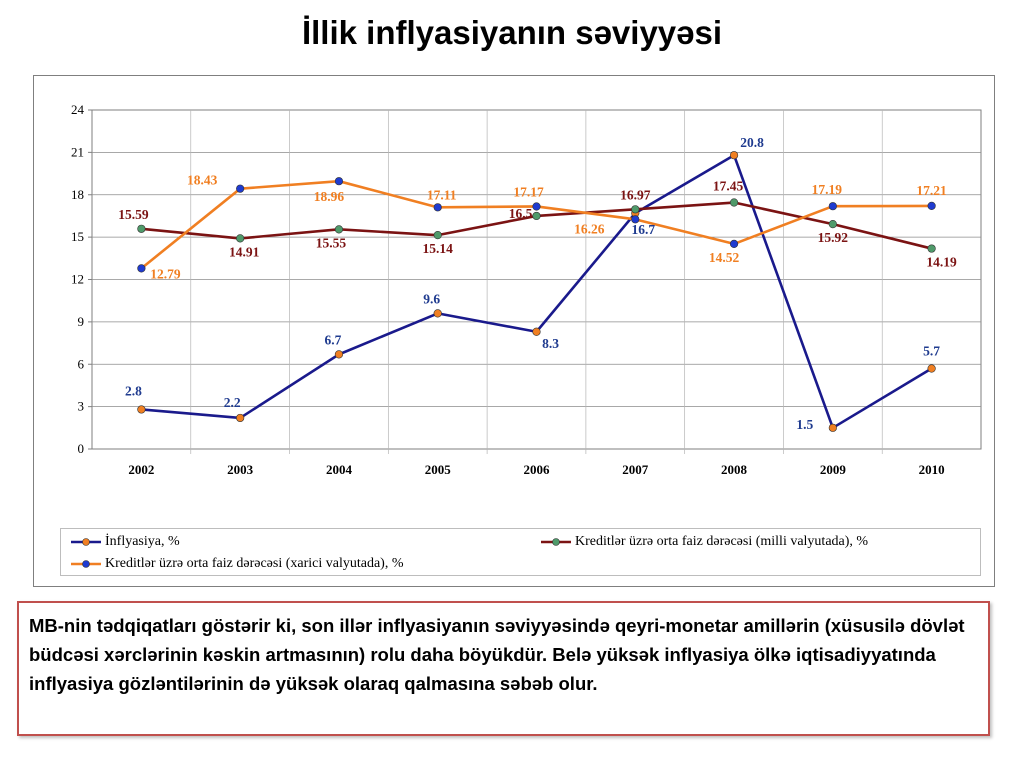 This screenshot has height=768, width=1024. What do you see at coordinates (635, 469) in the screenshot?
I see `x-tick-label-2007: 2007` at bounding box center [635, 469].